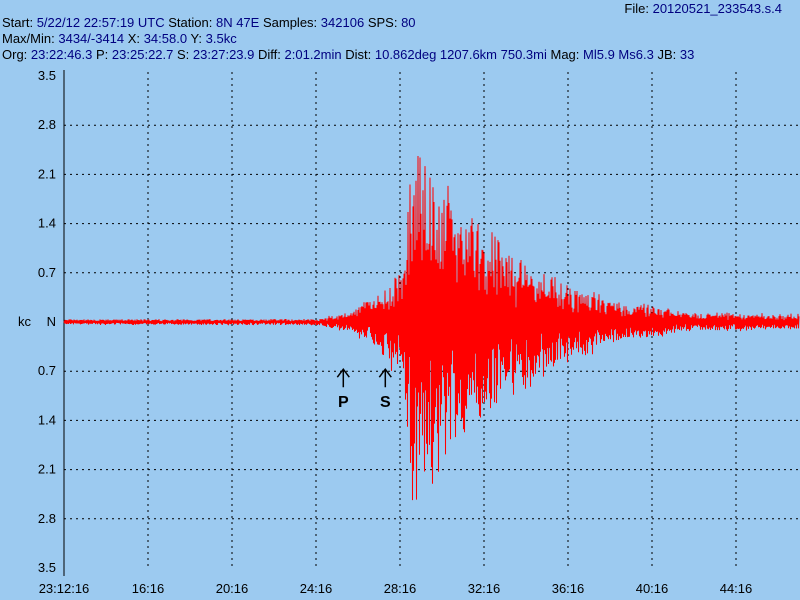  Describe the element at coordinates (618, 54) in the screenshot. I see `mag-value: Ml5.9 Ms6.3` at that location.